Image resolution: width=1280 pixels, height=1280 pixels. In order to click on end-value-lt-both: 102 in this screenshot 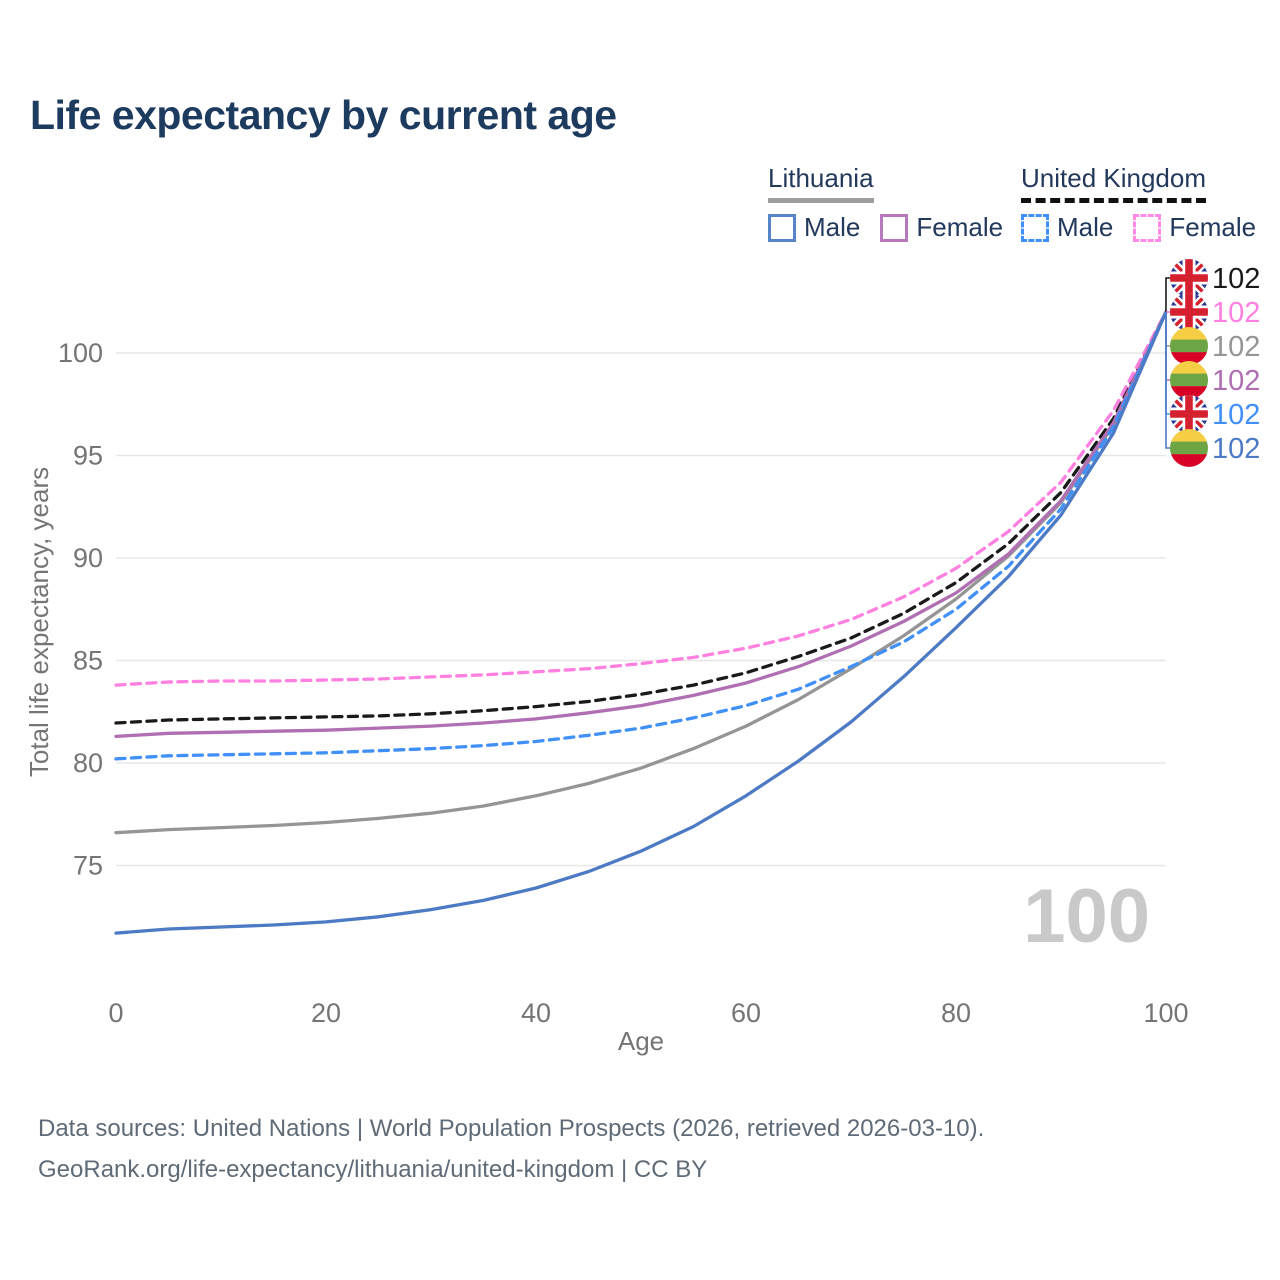, I will do `click(1236, 347)`.